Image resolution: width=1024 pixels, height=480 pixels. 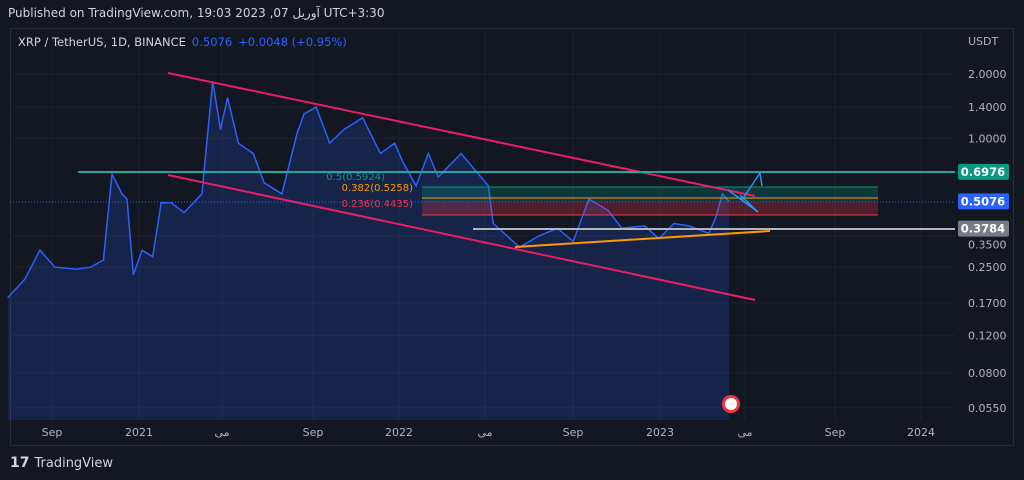 I want to click on last-price-badge: 0.5076, so click(x=983, y=201).